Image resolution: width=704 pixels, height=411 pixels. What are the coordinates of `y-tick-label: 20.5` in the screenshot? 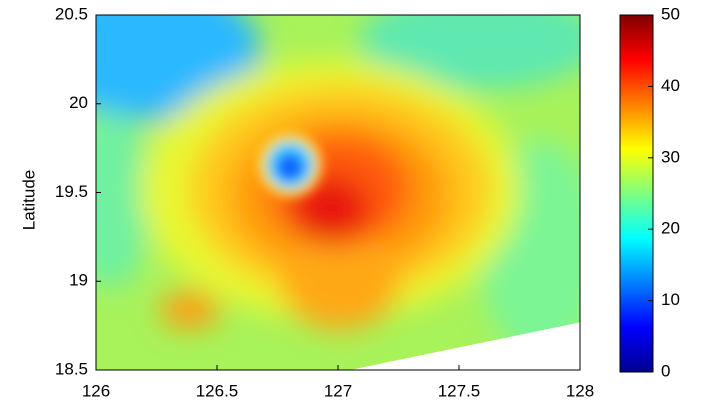 It's located at (71, 13).